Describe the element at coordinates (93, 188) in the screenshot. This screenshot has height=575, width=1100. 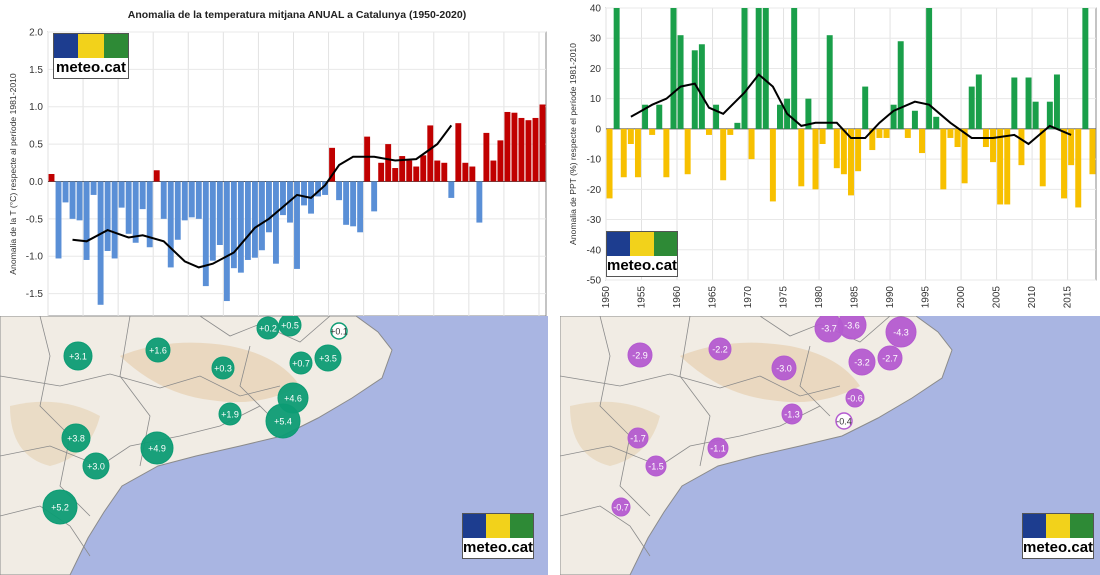
I see `bar-1956` at that location.